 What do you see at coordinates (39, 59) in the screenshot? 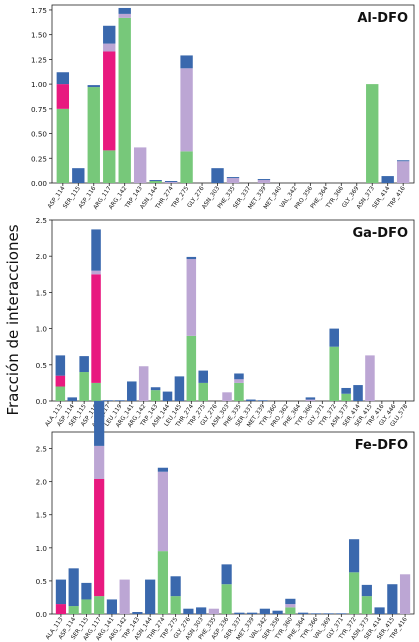
I see `y-tick-label: 1.25` at bounding box center [39, 59].